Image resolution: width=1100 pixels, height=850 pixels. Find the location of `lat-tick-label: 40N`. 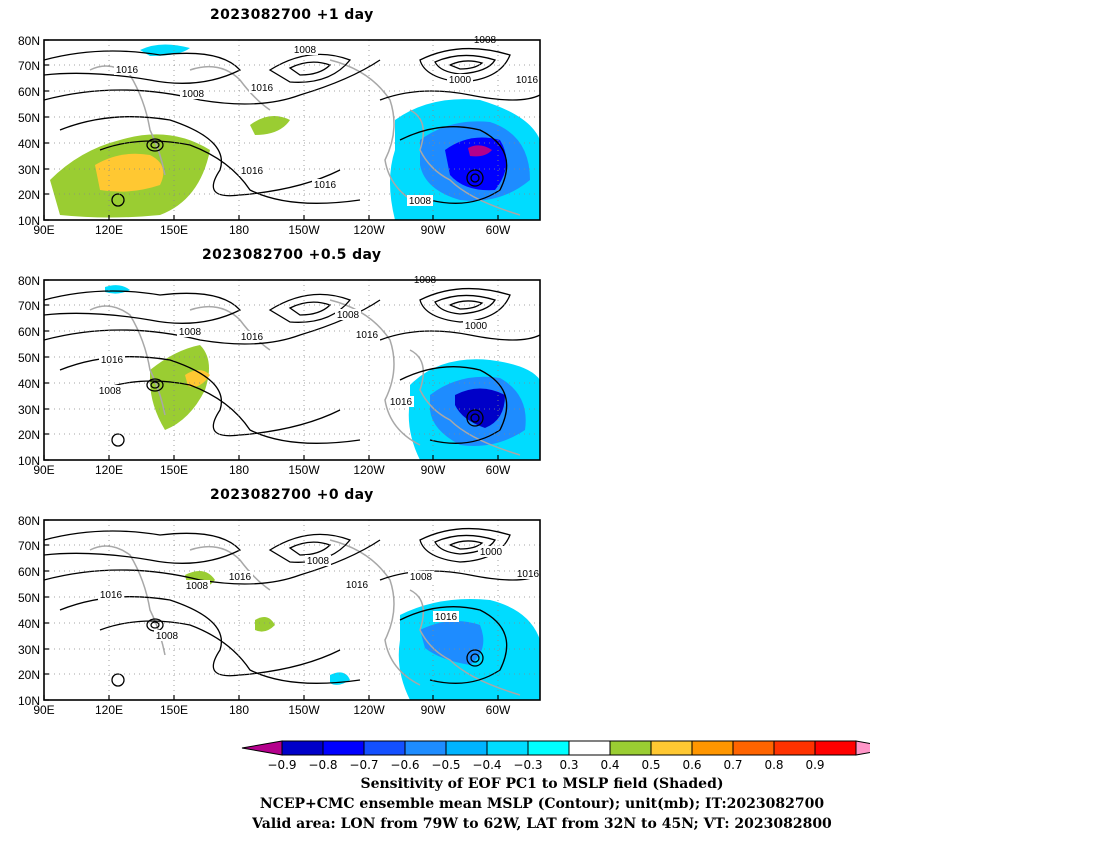

lat-tick-label: 40N is located at coordinates (29, 624).